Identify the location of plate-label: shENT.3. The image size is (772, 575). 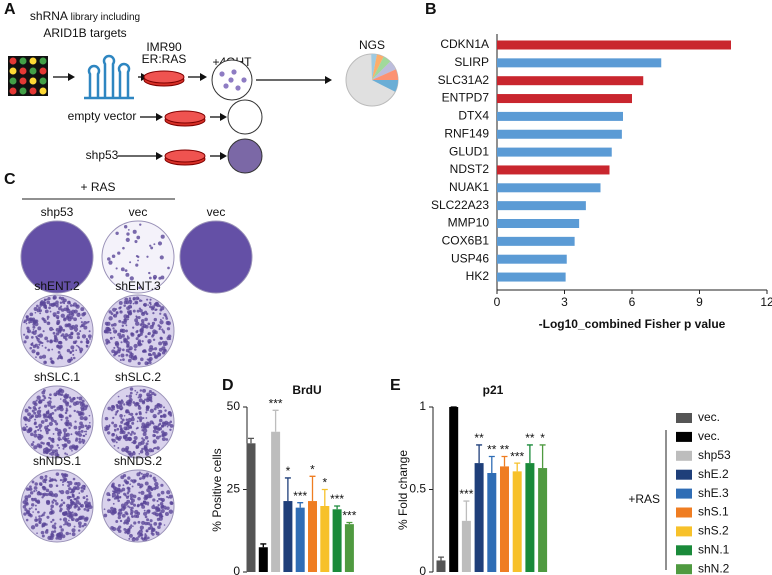
(138, 286).